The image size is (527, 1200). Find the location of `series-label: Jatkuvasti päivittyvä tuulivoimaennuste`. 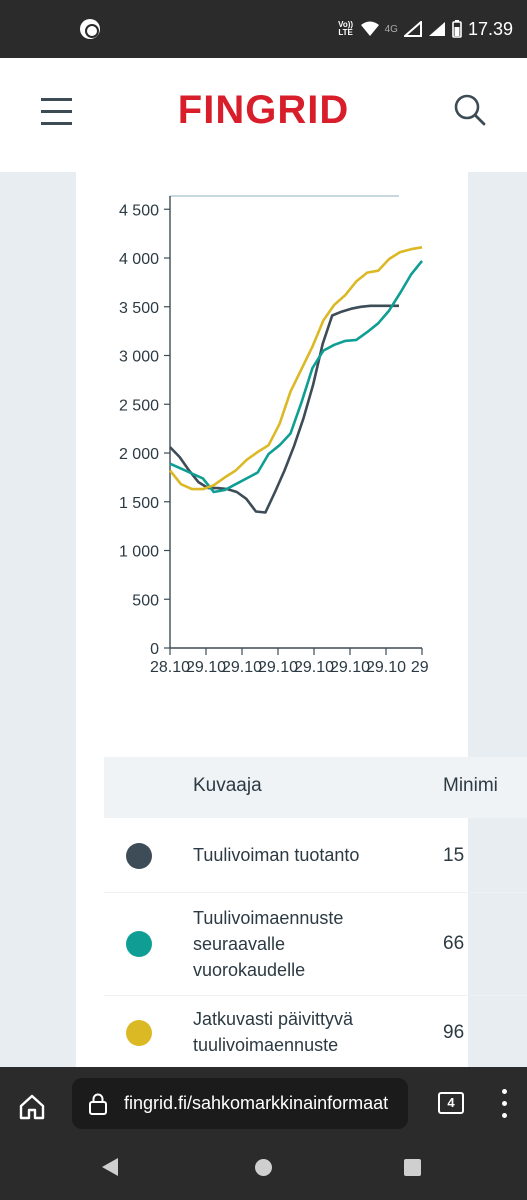

series-label: Jatkuvasti päivittyvä tuulivoimaennuste is located at coordinates (273, 1032).